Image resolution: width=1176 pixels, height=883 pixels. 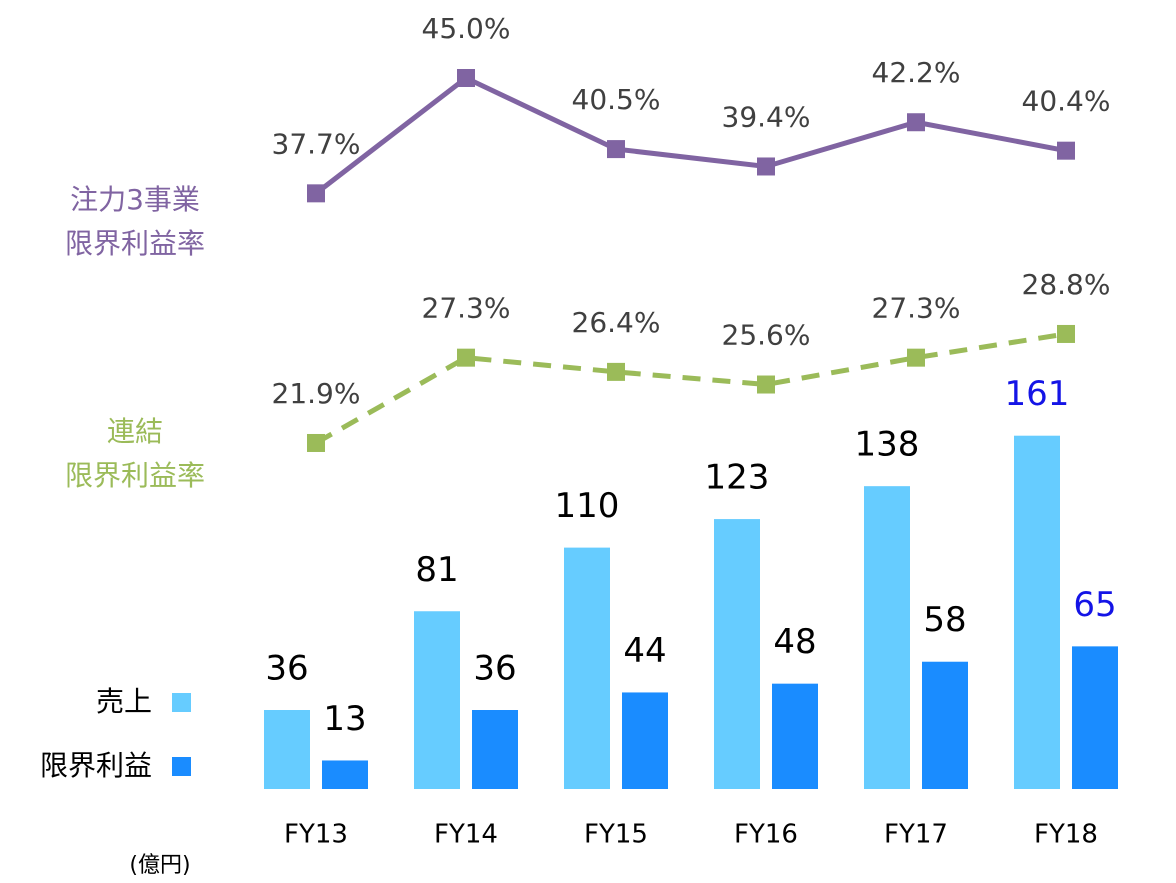 I want to click on line-value-label: 40.4%, so click(x=1066, y=101).